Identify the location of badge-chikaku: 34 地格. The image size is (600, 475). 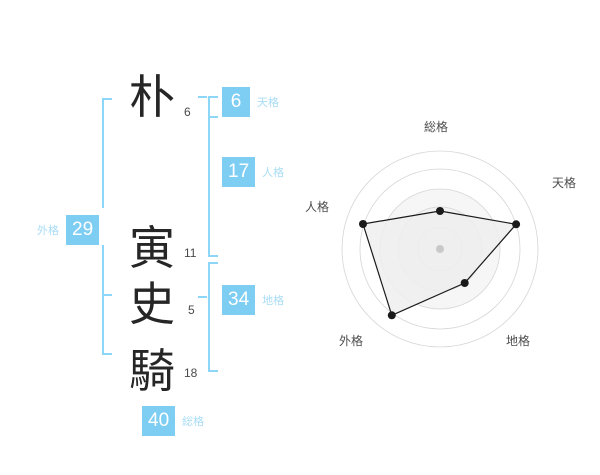
(253, 300).